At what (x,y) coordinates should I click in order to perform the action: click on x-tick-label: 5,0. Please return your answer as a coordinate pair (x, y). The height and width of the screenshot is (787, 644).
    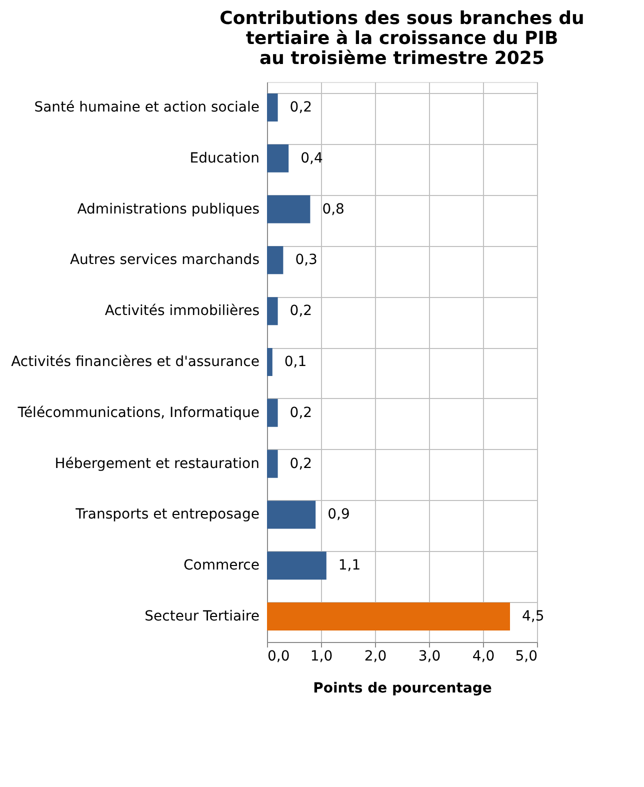
    Looking at the image, I should click on (526, 656).